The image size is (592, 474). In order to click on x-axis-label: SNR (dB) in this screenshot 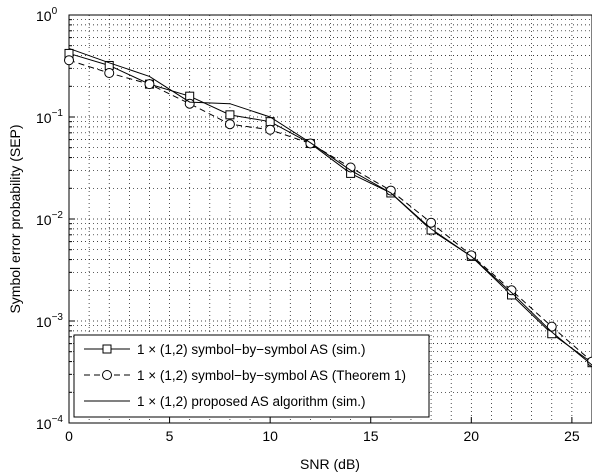, I will do `click(330, 464)`.